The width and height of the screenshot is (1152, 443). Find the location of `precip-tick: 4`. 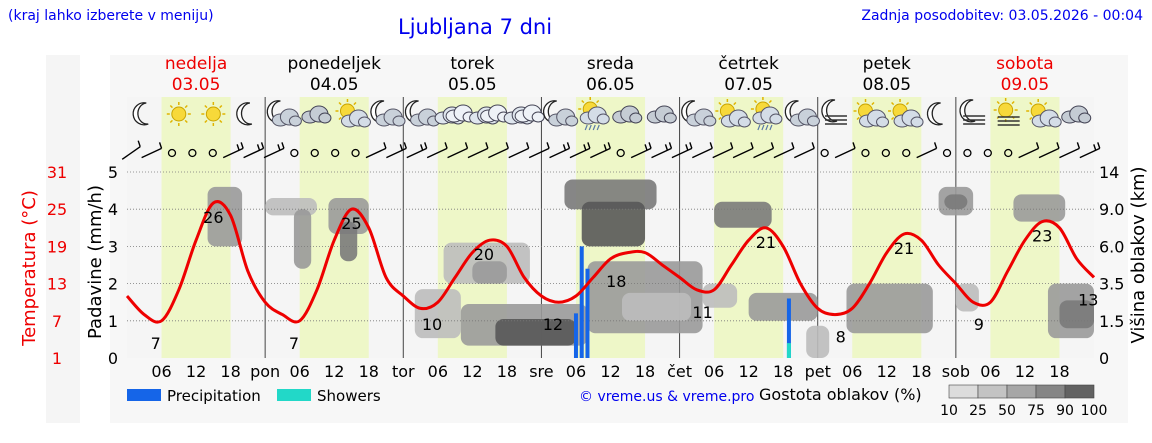

precip-tick: 4 is located at coordinates (113, 209).